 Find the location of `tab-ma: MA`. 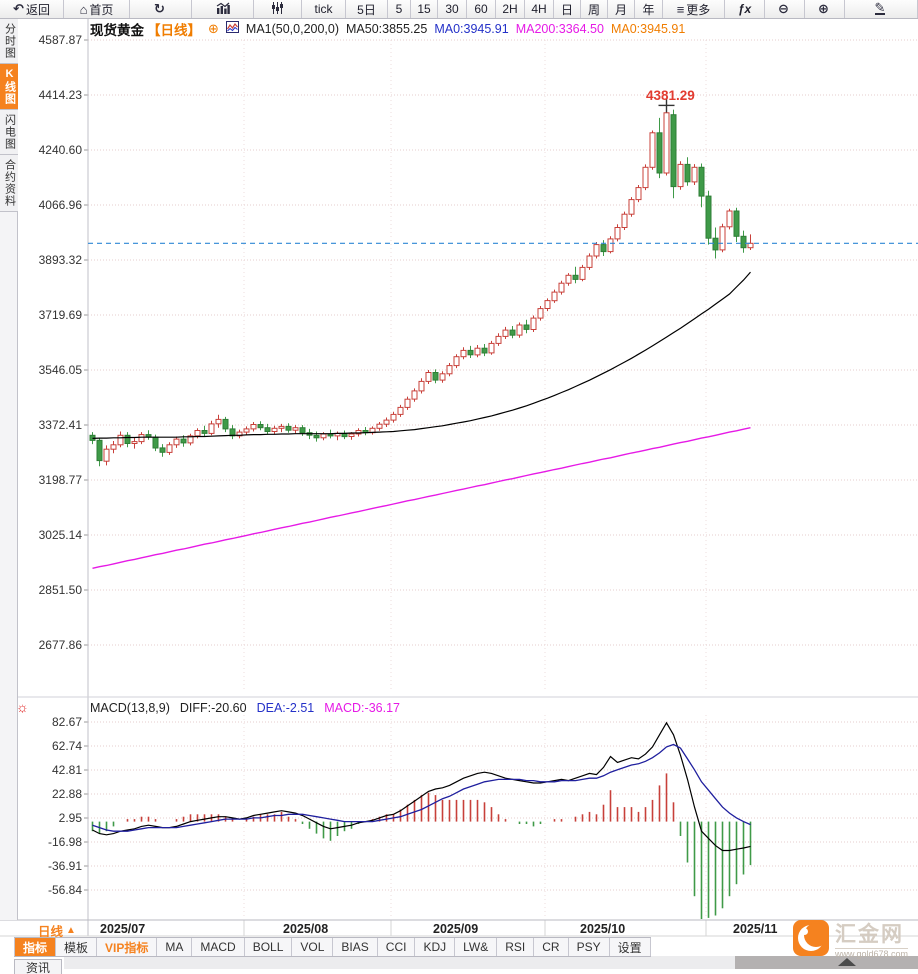

tab-ma: MA is located at coordinates (175, 947).